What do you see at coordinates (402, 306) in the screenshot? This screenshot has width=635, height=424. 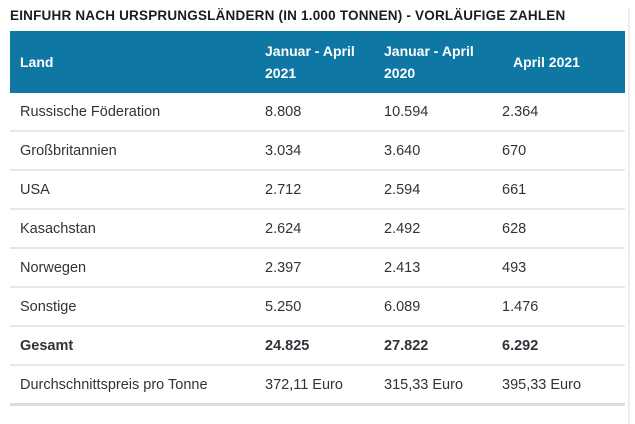 I see `row-value: 6.089` at bounding box center [402, 306].